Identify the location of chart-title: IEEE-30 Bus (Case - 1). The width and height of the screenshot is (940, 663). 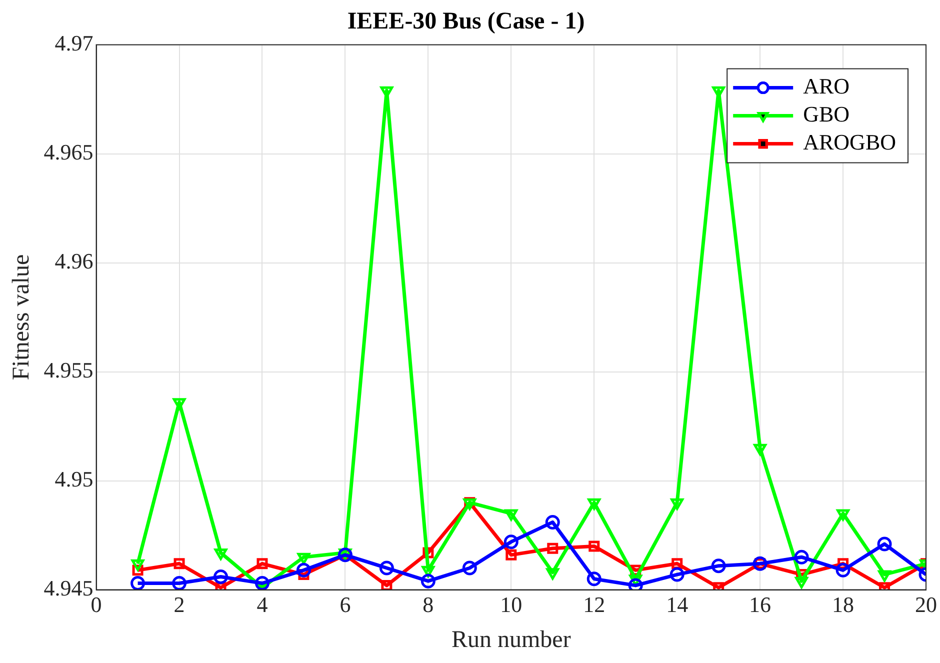
(466, 21).